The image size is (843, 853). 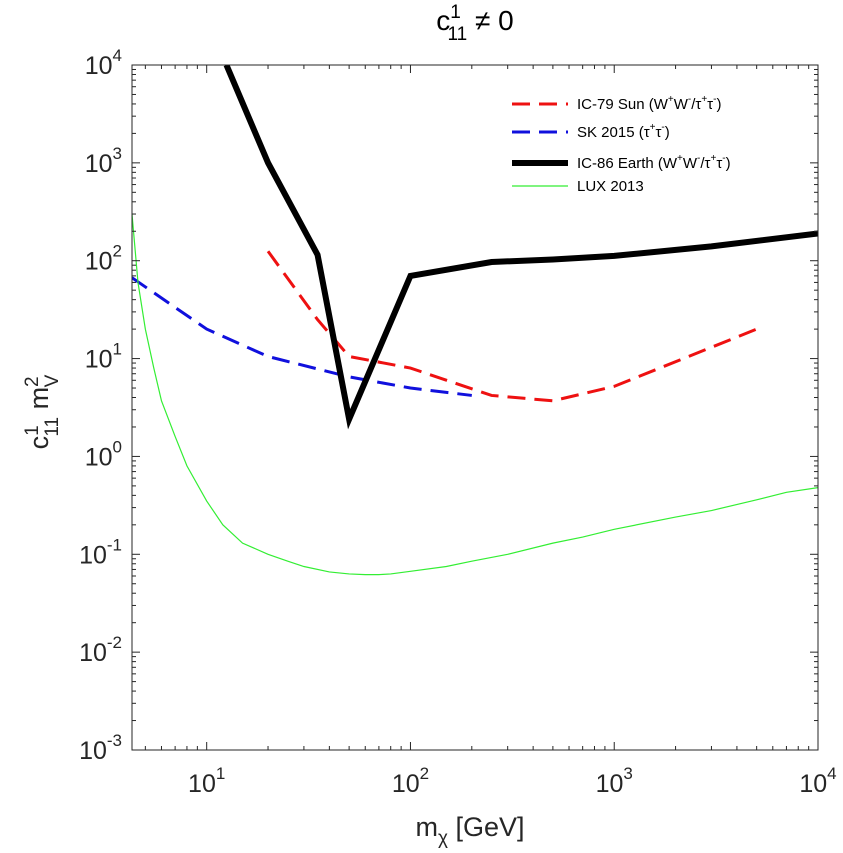 What do you see at coordinates (610, 186) in the screenshot?
I see `legend-label-4: LUX 2013` at bounding box center [610, 186].